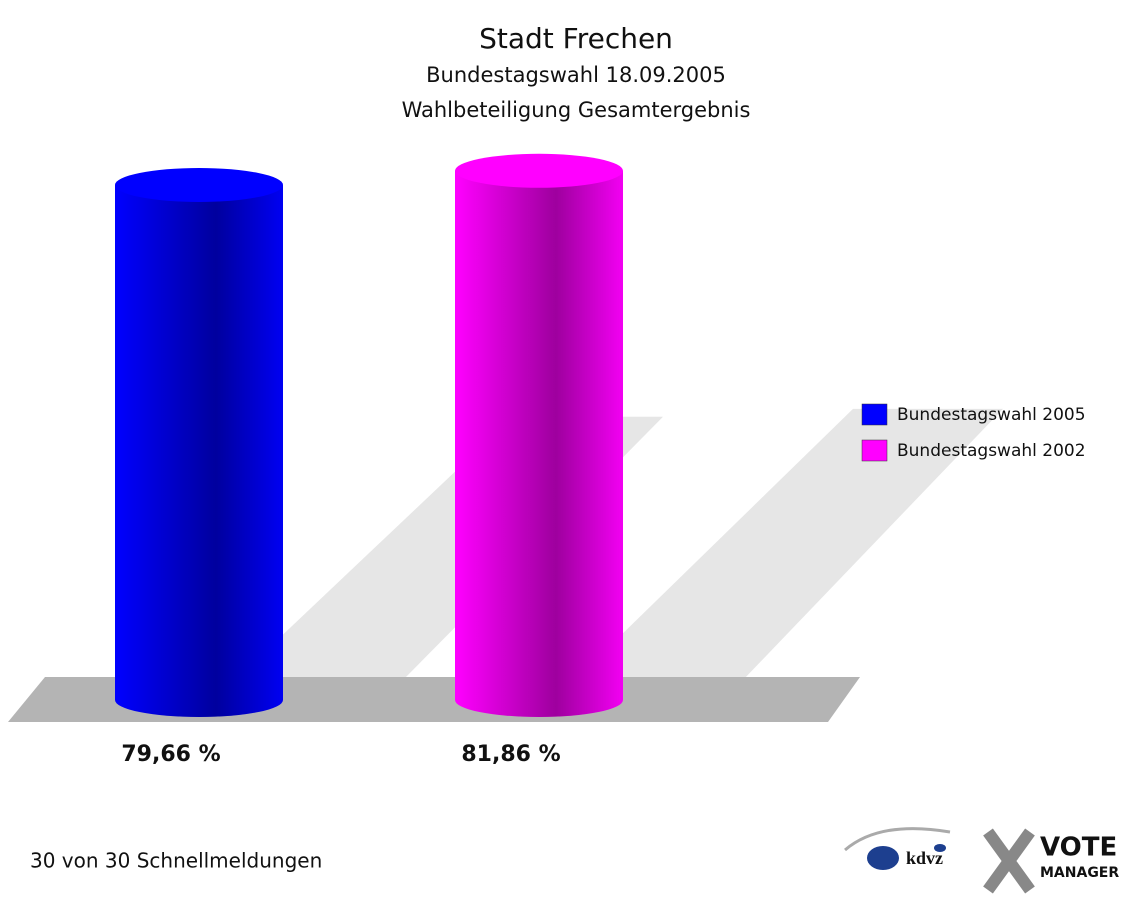 The image size is (1133, 911). Describe the element at coordinates (981, 860) in the screenshot. I see `logo: kdvz VOTE MANAGER` at that location.